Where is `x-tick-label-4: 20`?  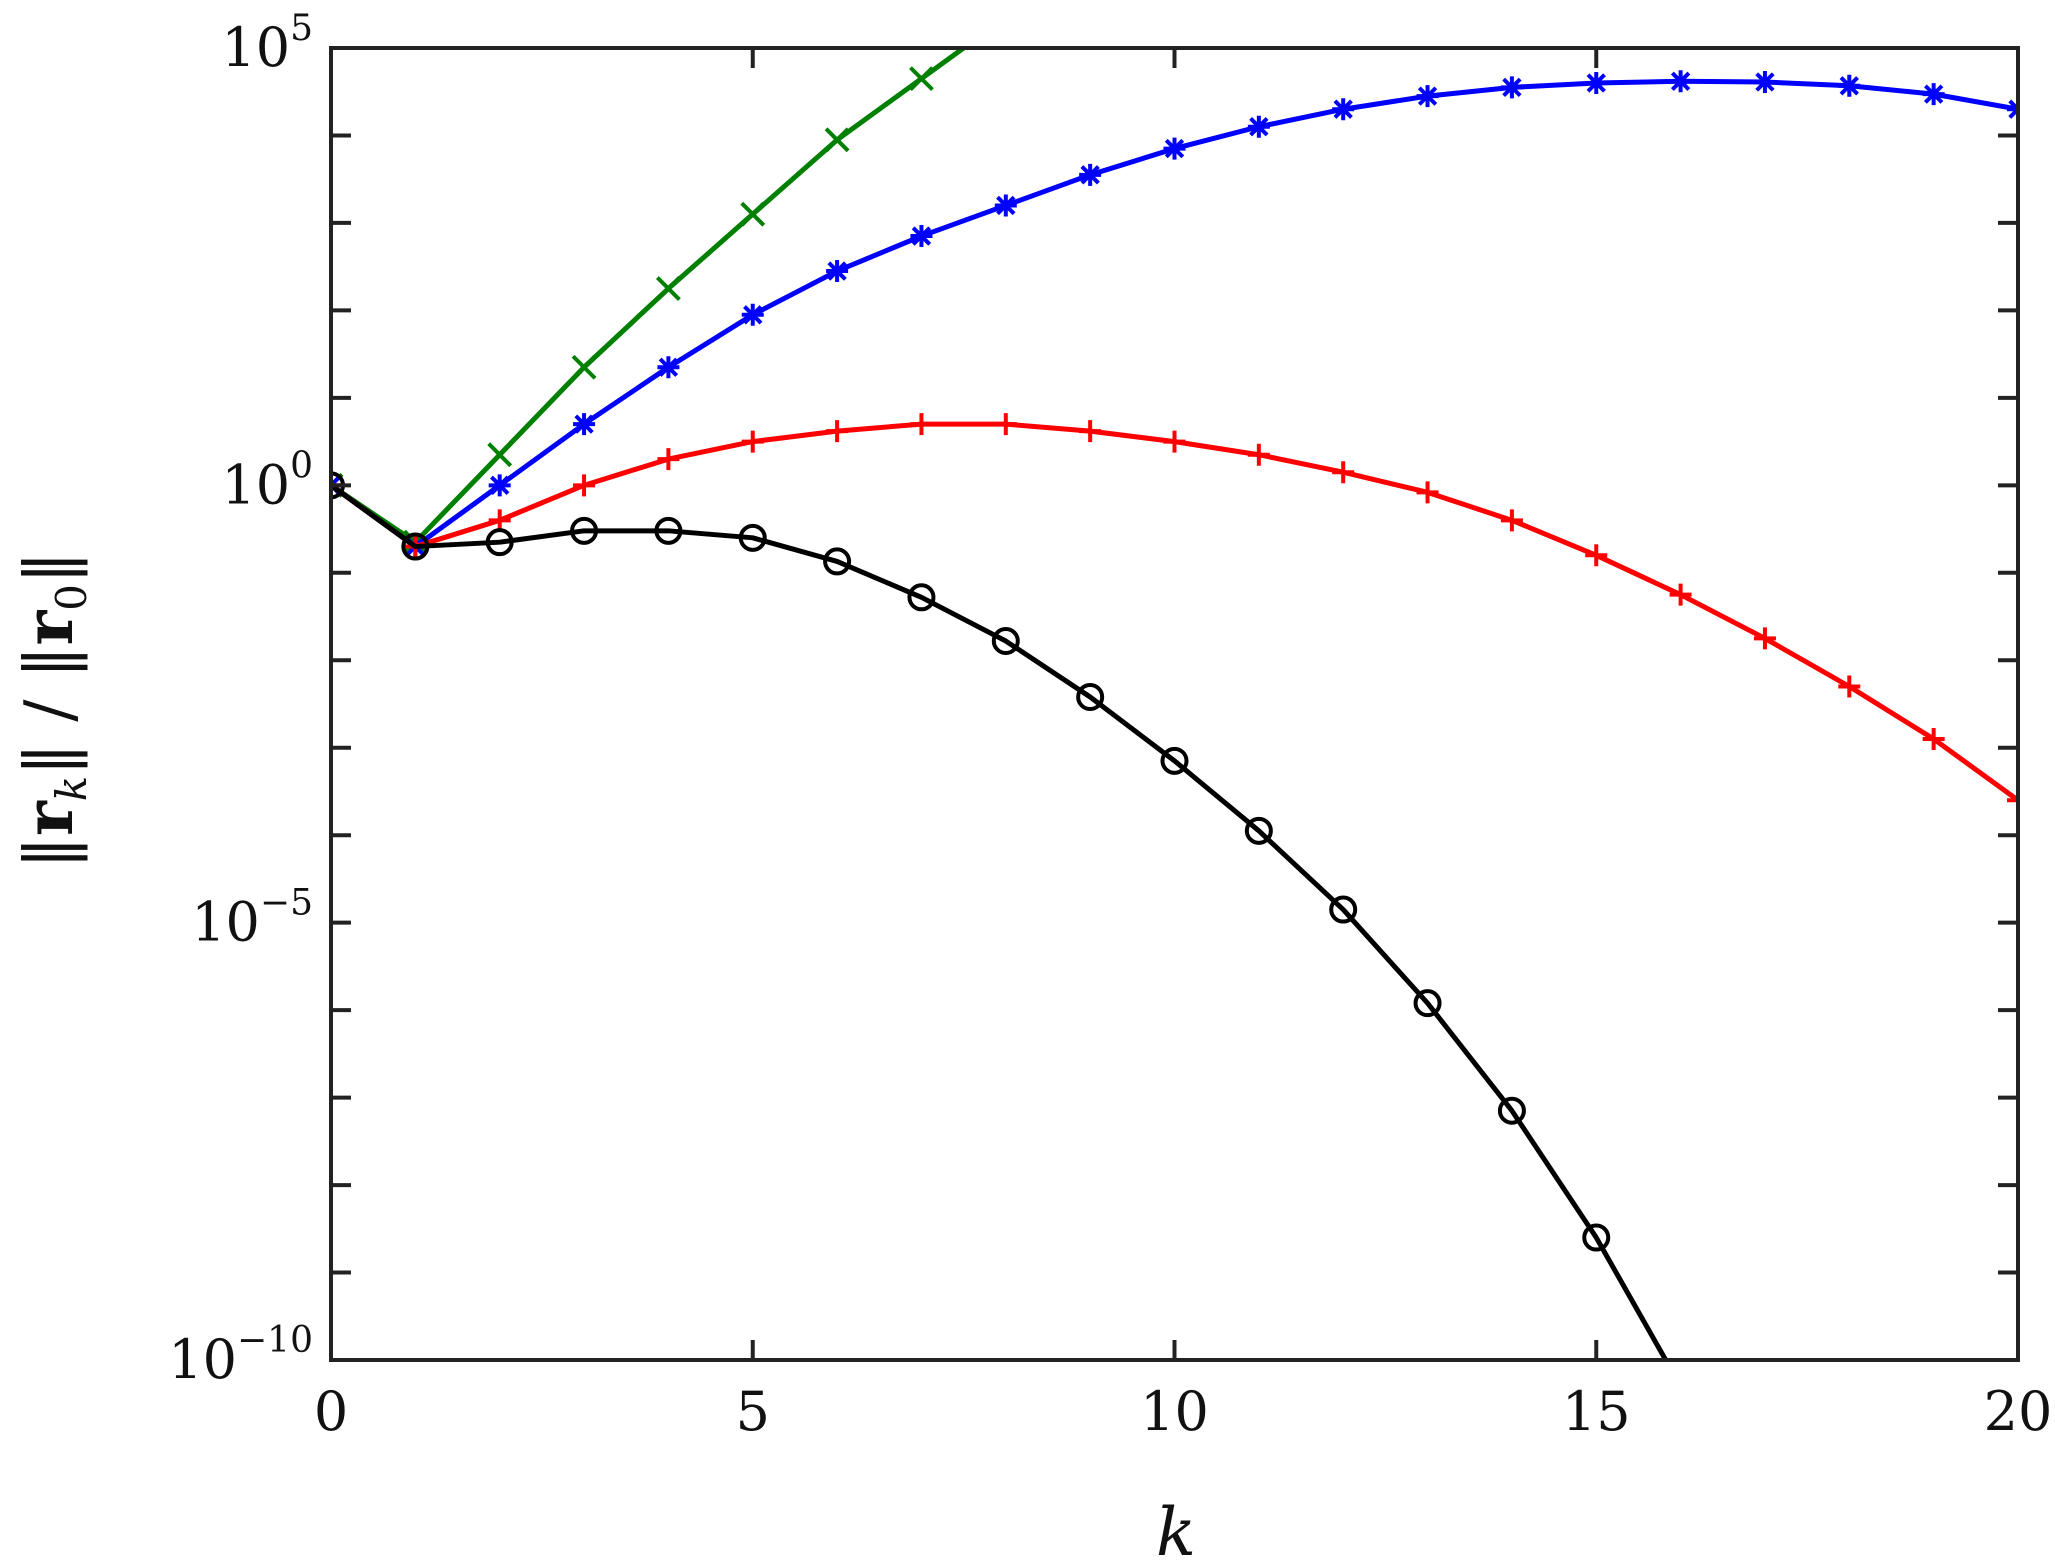
x-tick-label-4: 20 is located at coordinates (2018, 1411).